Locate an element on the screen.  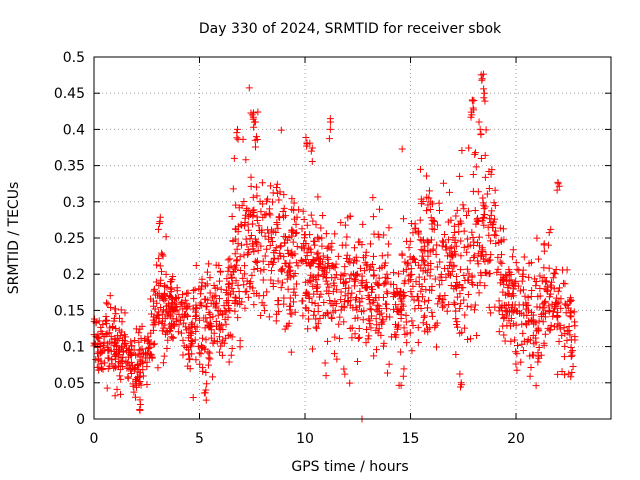
y-tick-label: 0.1 is located at coordinates (74, 348).